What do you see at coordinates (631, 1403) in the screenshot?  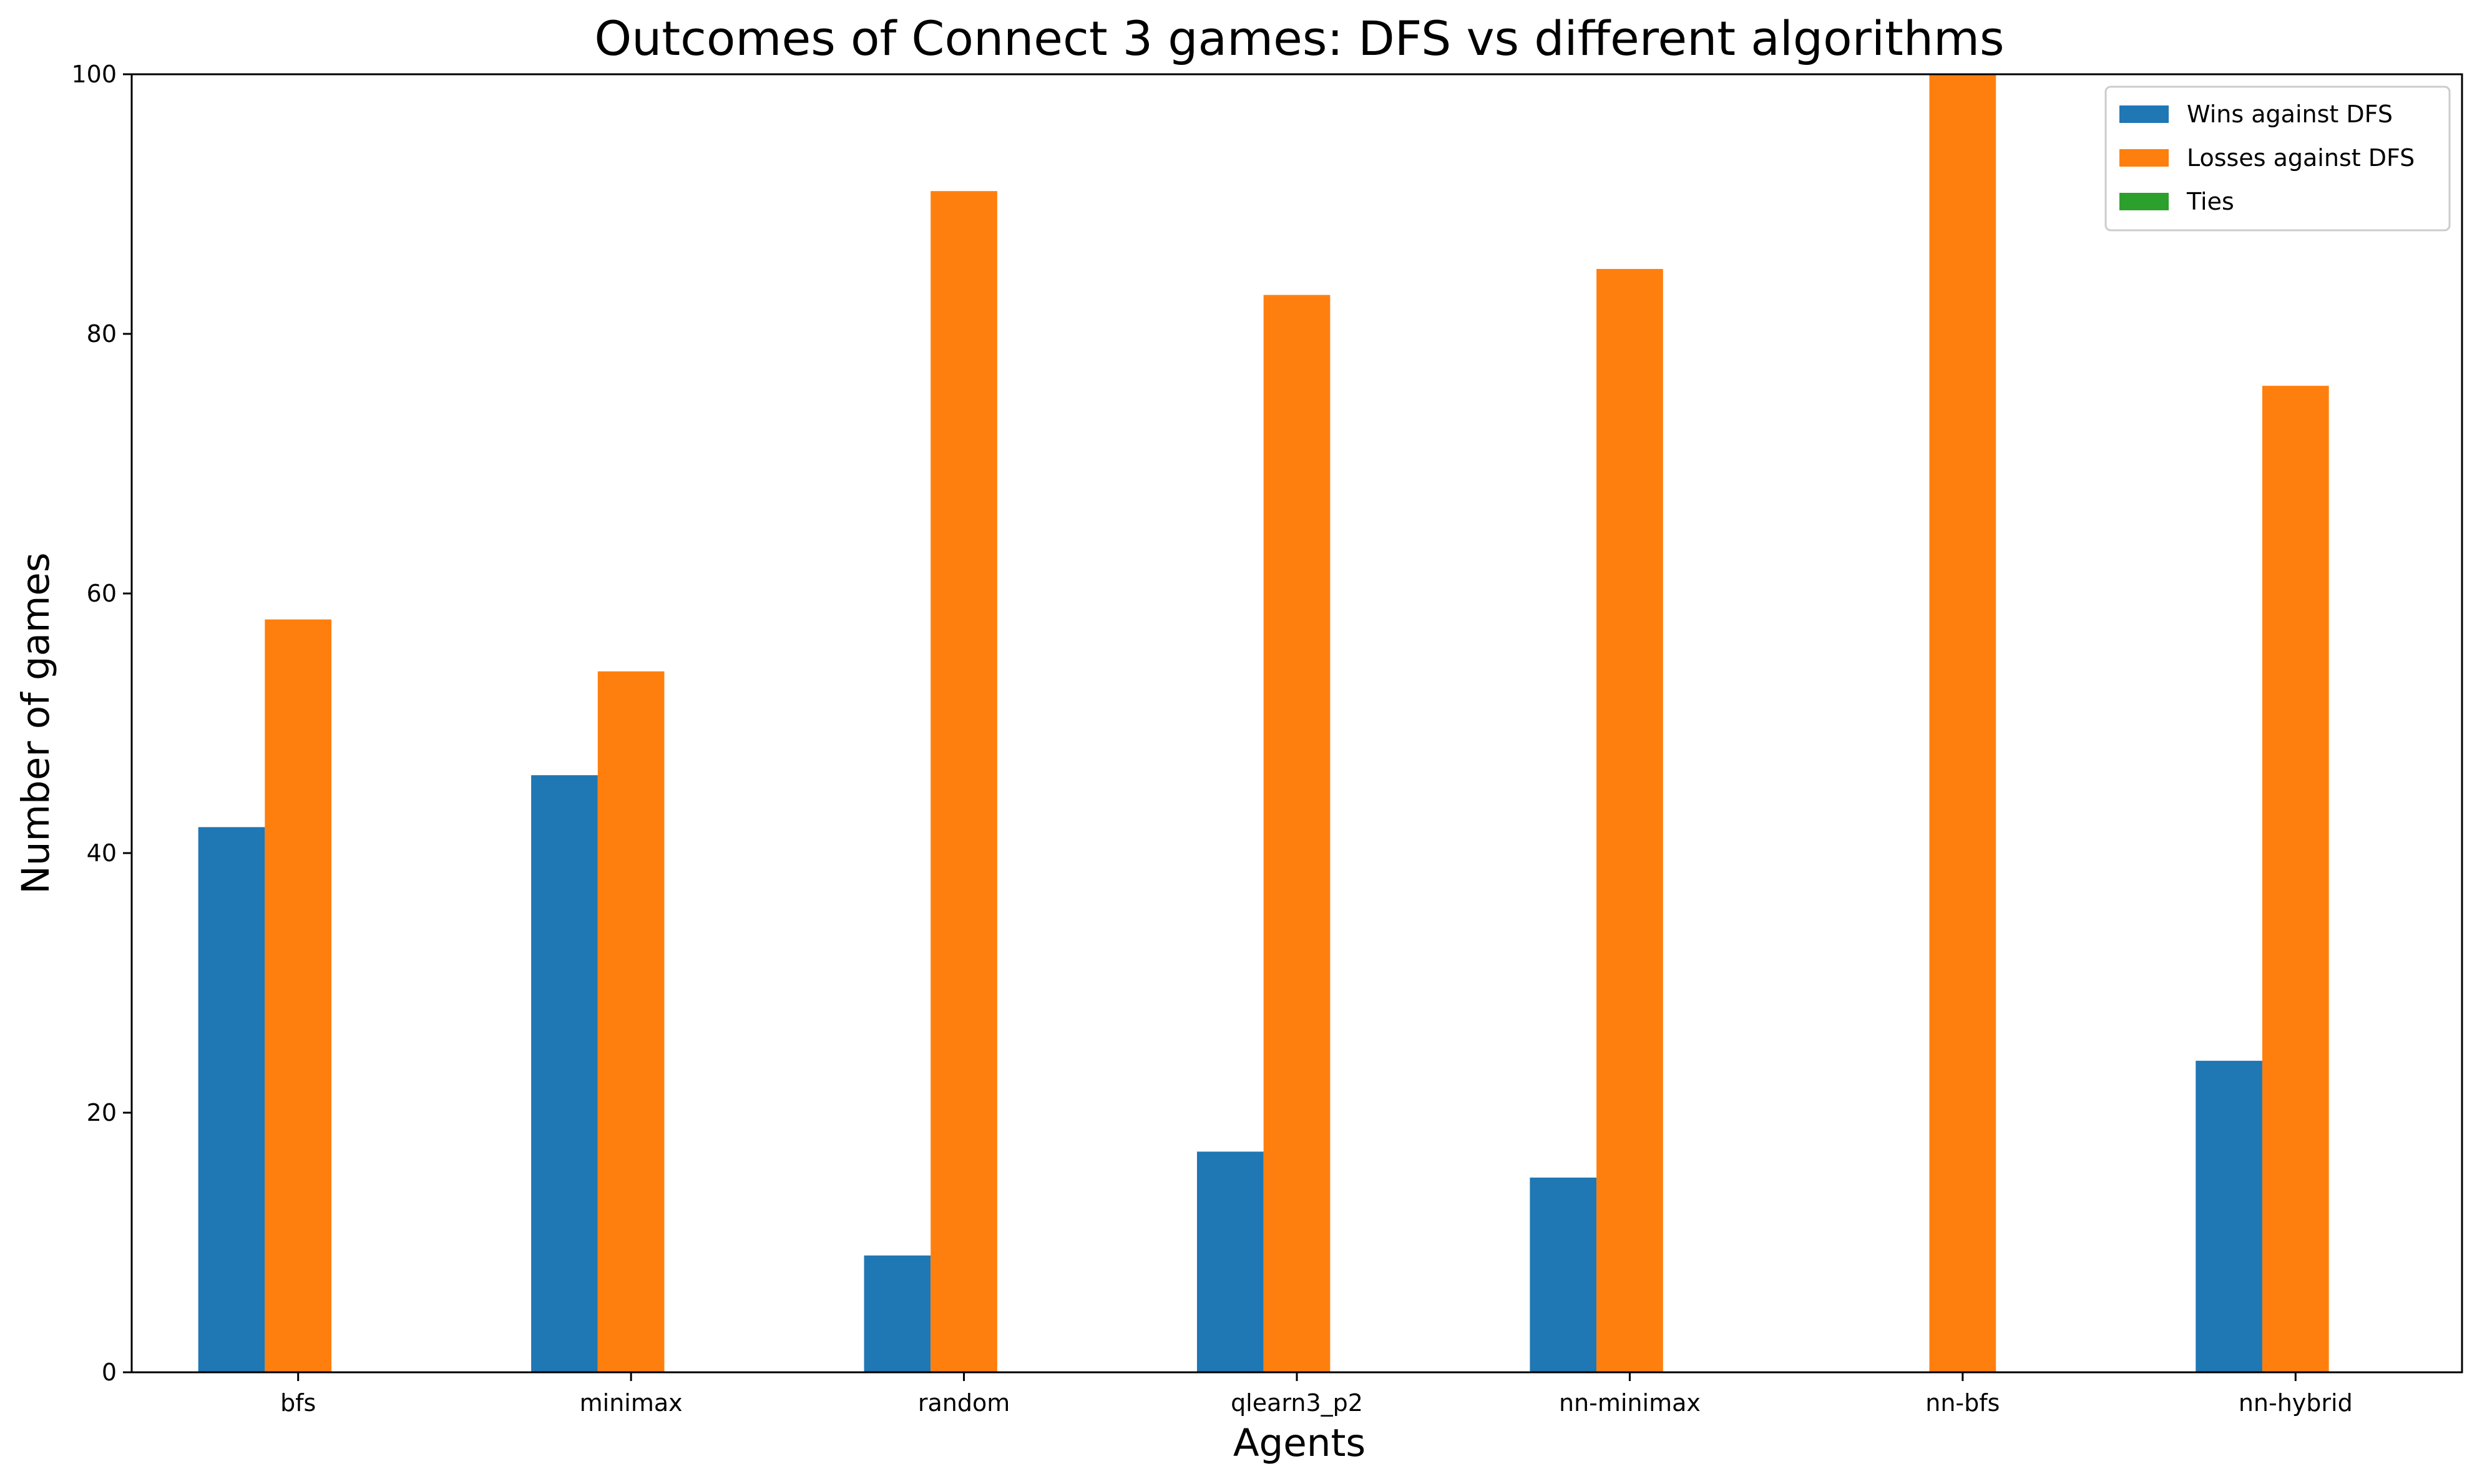 I see `x-tick-label: minimax` at bounding box center [631, 1403].